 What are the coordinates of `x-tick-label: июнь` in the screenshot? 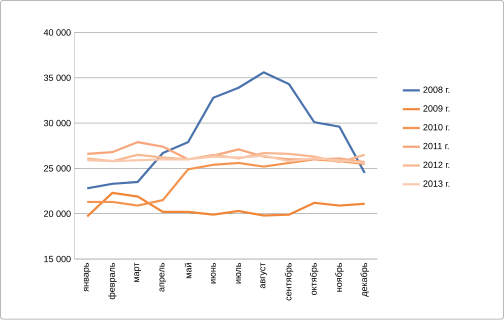 It's located at (213, 273).